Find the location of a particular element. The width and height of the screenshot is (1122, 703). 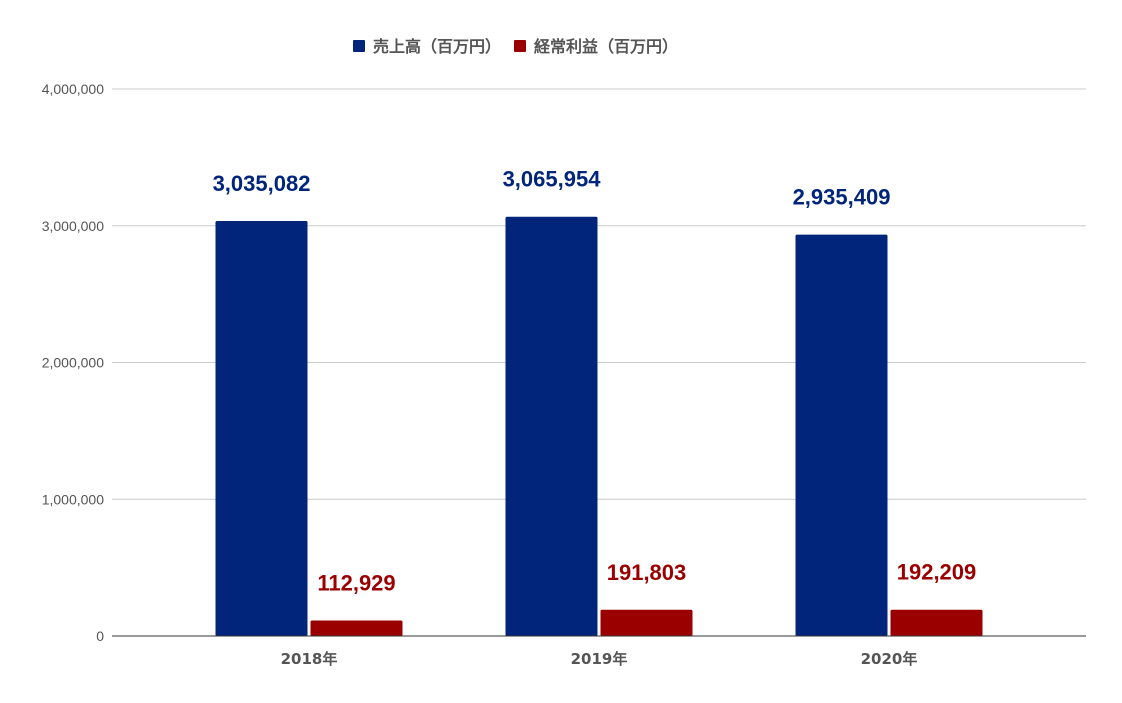

legend-item: 経常利益（百万円） is located at coordinates (596, 46).